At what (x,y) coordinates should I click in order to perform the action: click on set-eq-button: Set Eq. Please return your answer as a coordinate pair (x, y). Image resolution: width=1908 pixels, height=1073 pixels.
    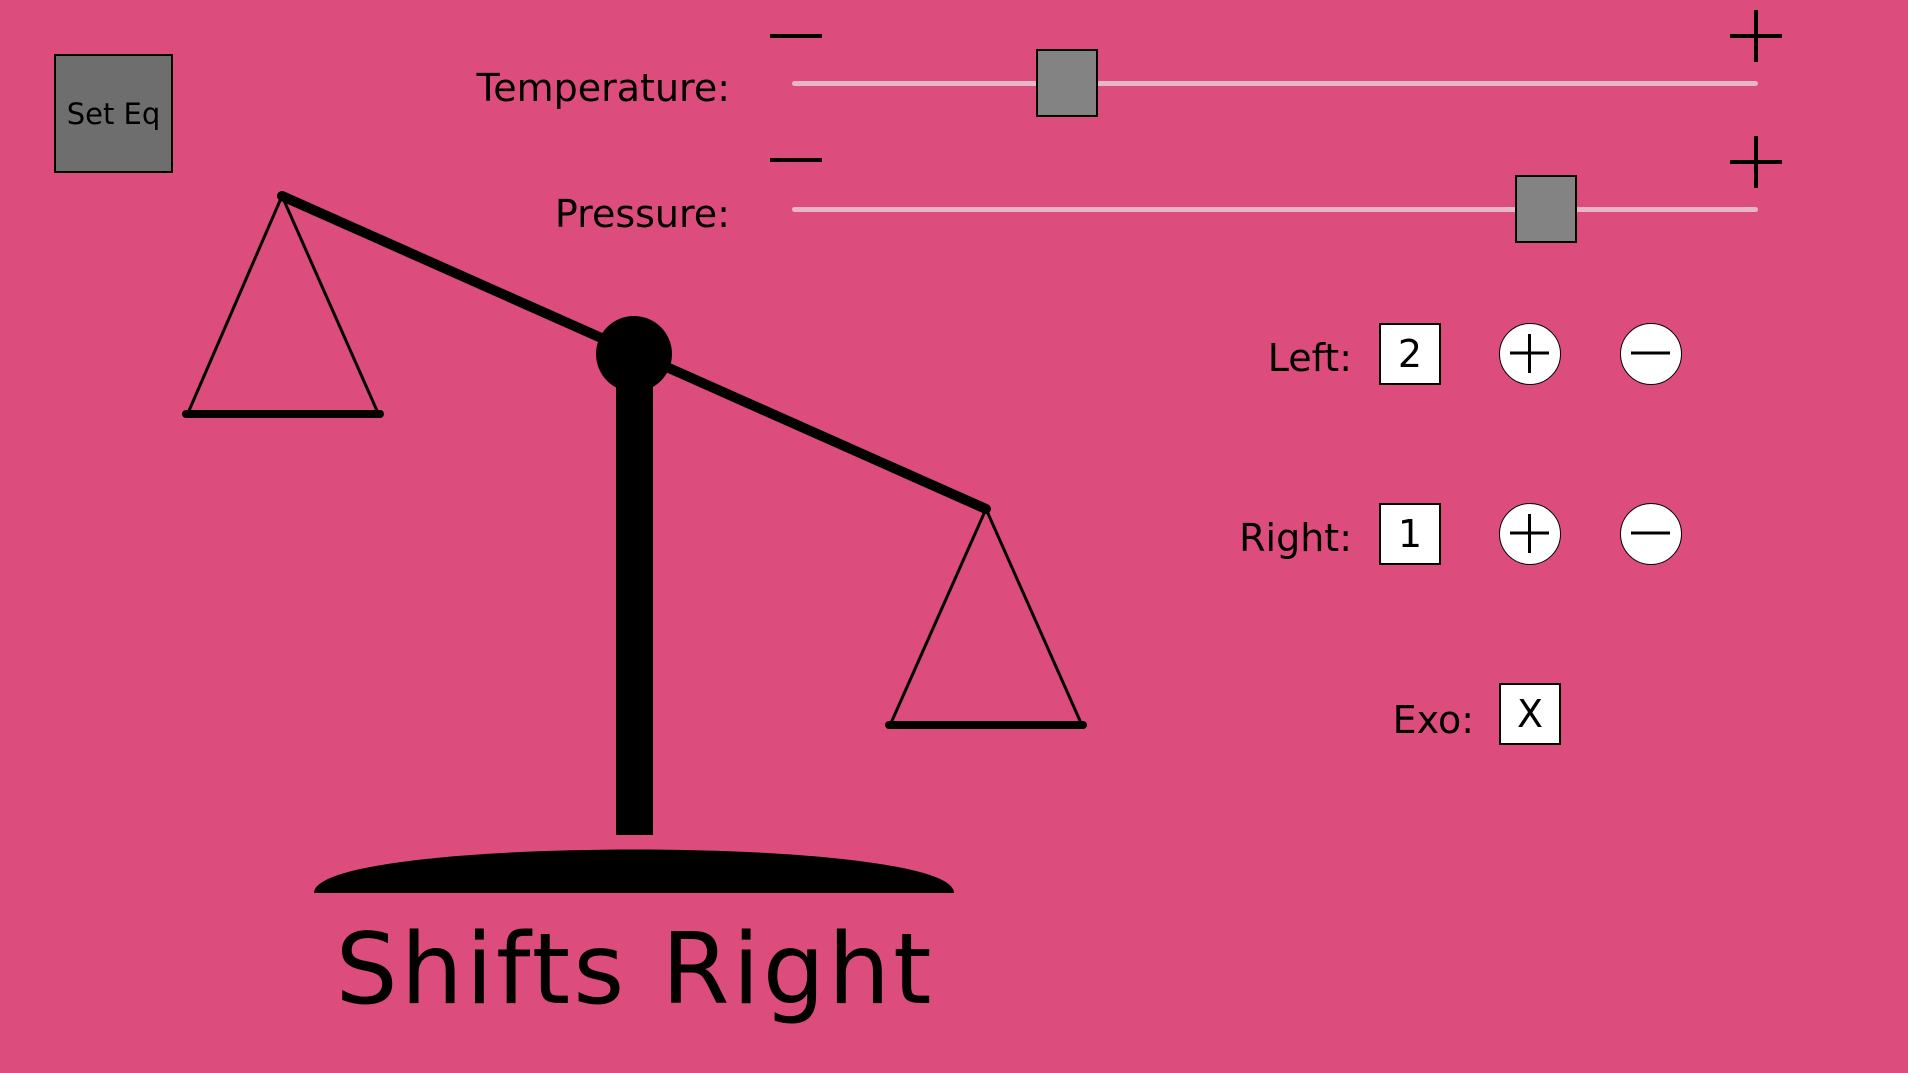
    Looking at the image, I should click on (113, 113).